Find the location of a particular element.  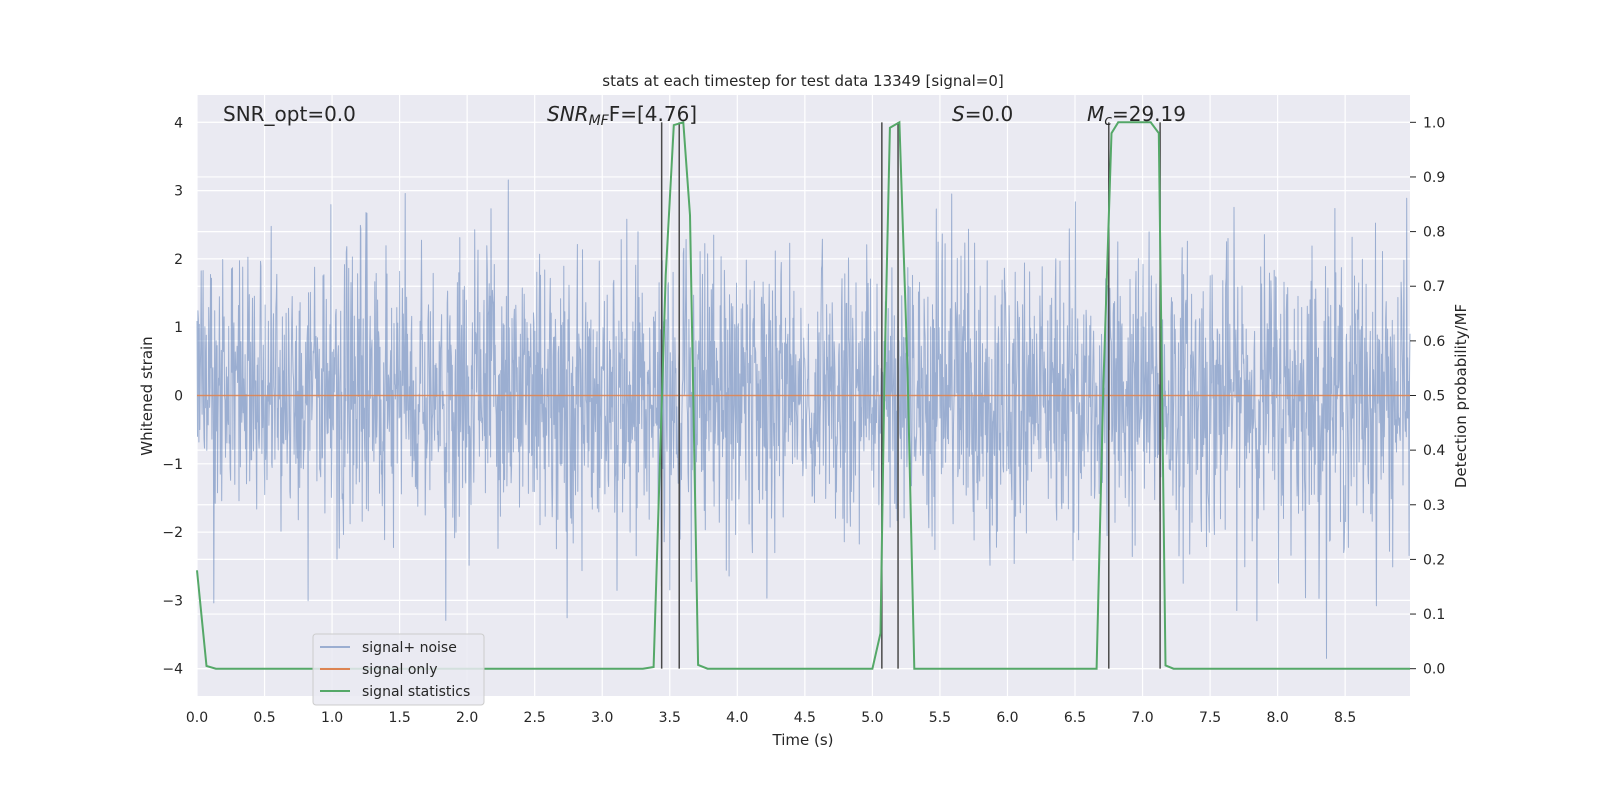

x-tick-label: 2.5 is located at coordinates (535, 718).